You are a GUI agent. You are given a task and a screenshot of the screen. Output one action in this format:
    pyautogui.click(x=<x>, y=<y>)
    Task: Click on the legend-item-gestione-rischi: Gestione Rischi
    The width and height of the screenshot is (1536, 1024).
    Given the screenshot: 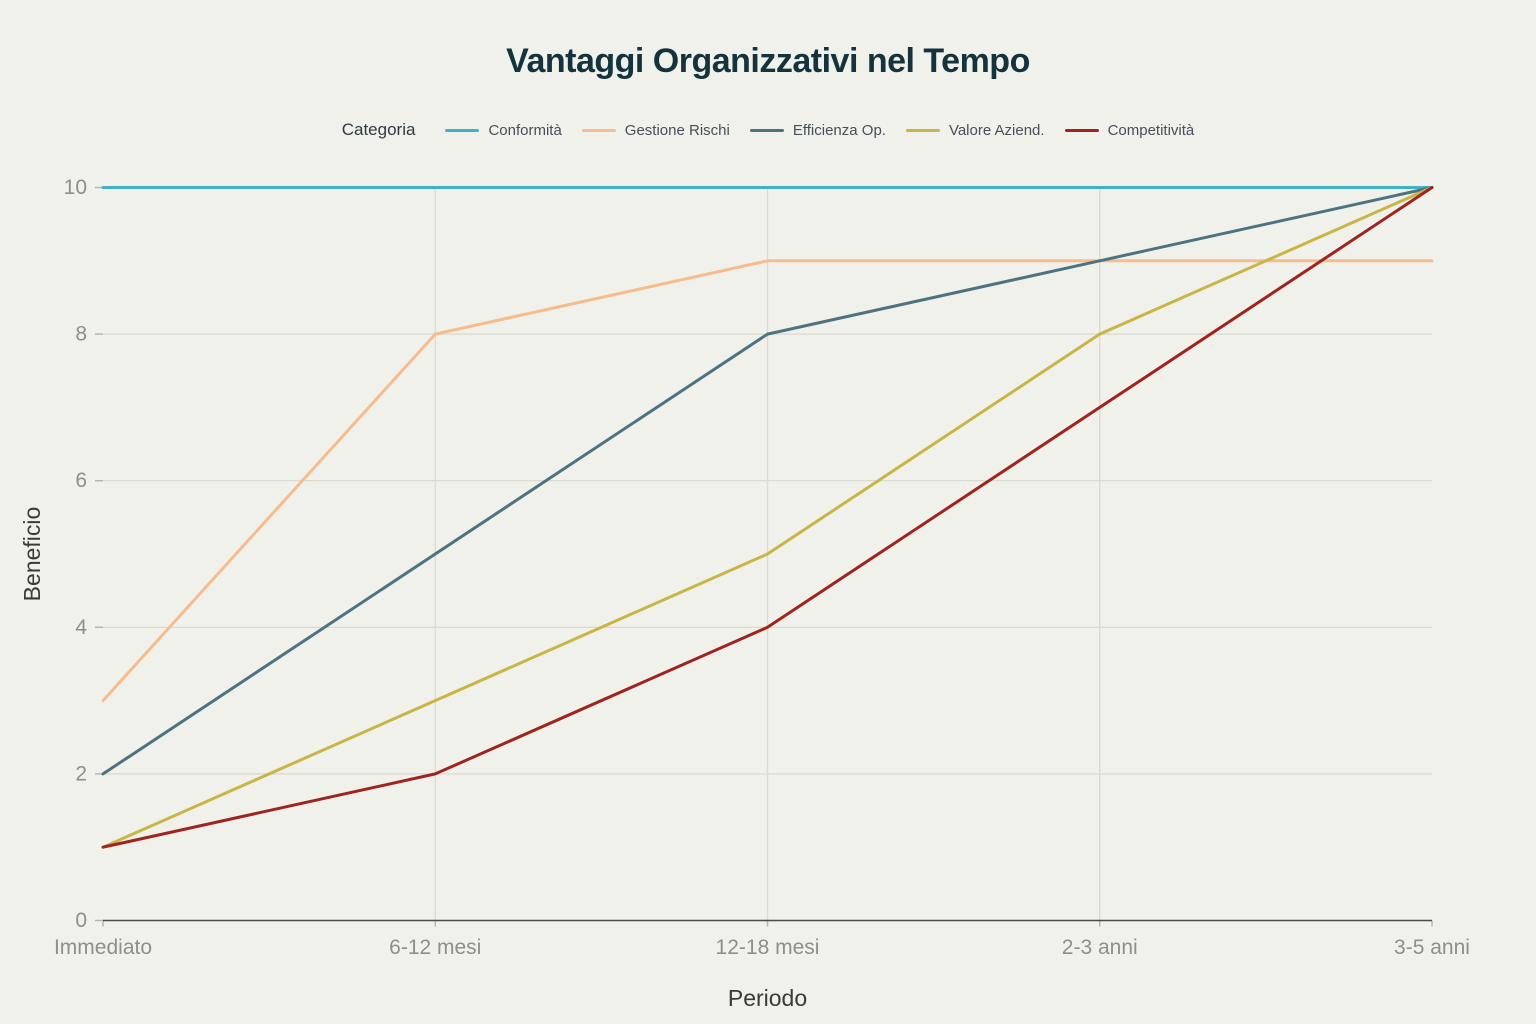 What is the action you would take?
    pyautogui.click(x=655, y=130)
    